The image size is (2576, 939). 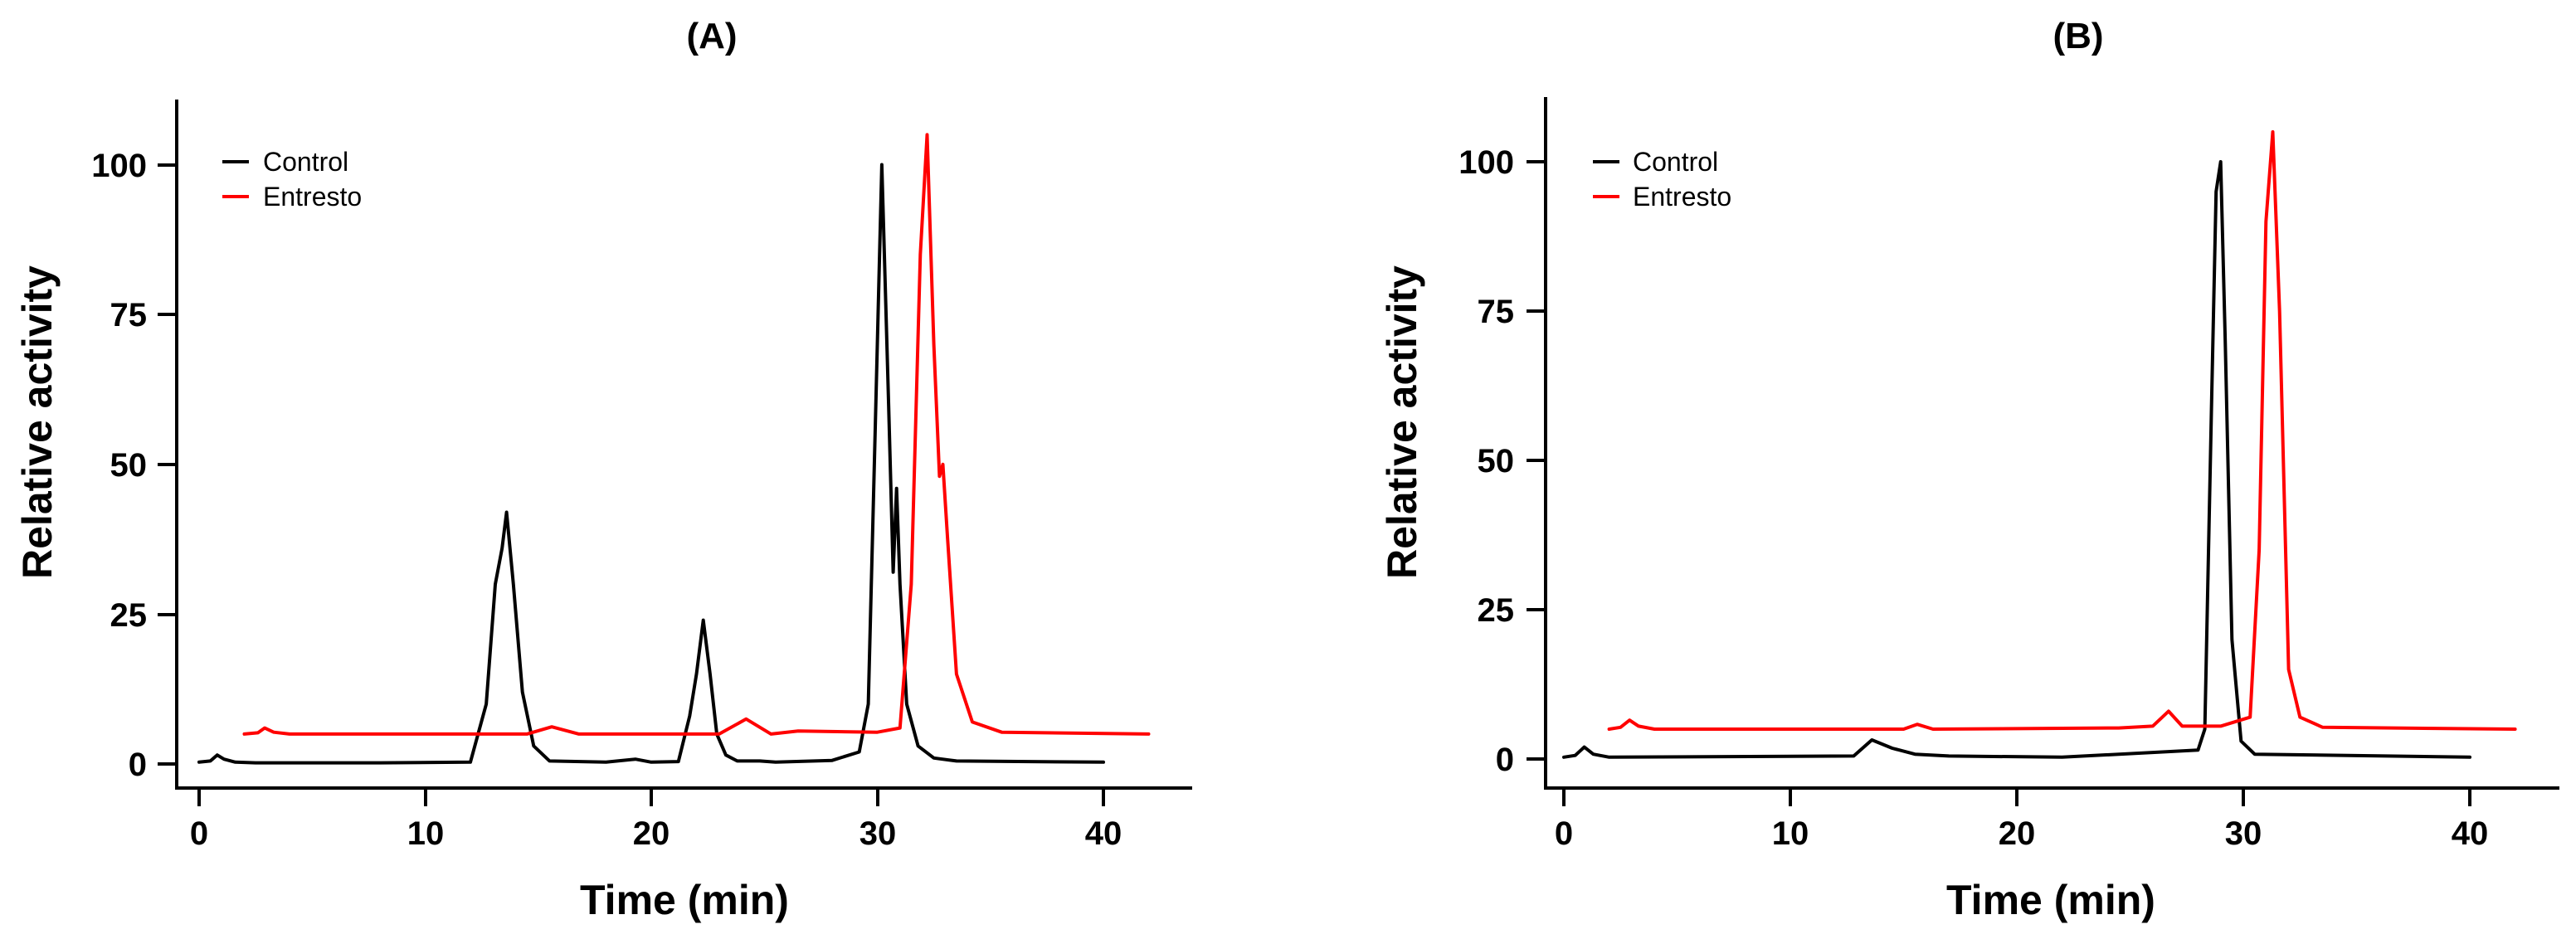 What do you see at coordinates (684, 900) in the screenshot?
I see `panel-a-x-axis-title: Time (min)` at bounding box center [684, 900].